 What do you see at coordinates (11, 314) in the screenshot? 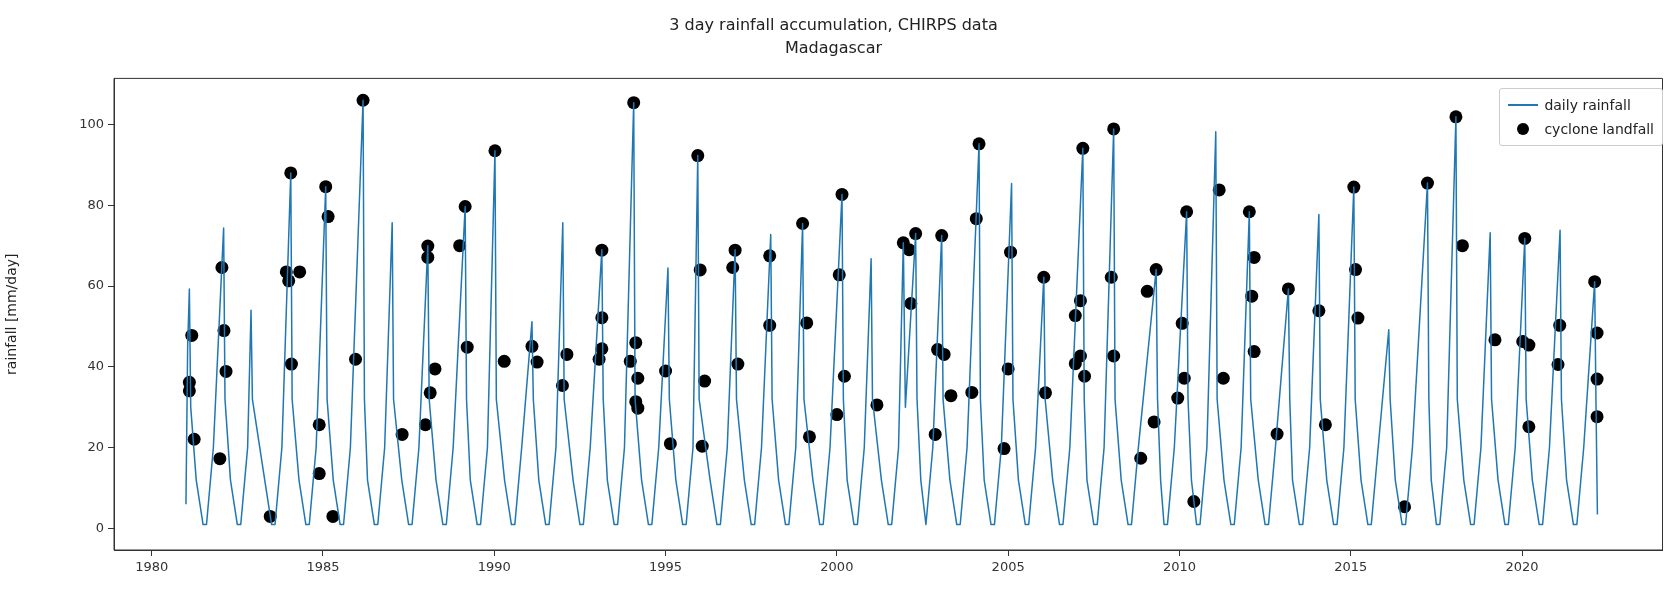
I see `y-axis-title: rainfall [mm/day]` at bounding box center [11, 314].